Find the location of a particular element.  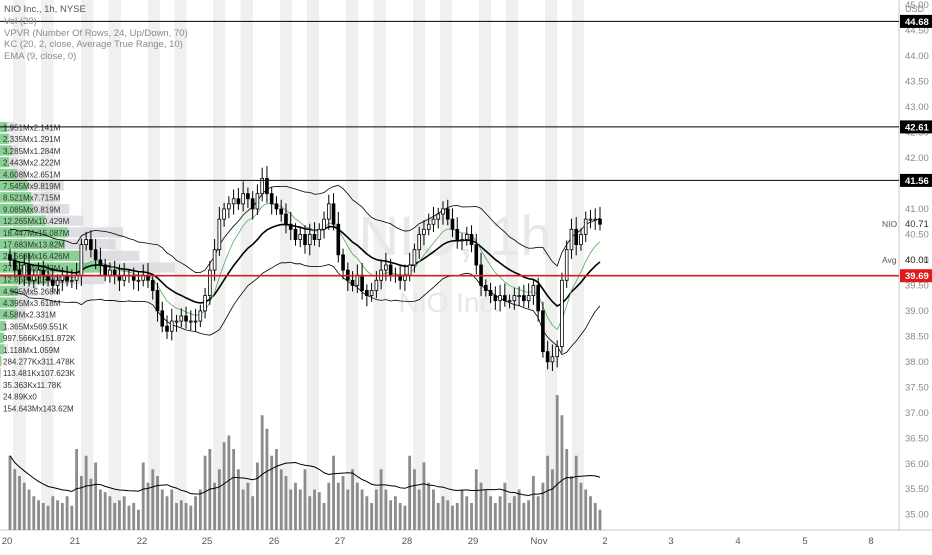

vpvr-row-label: 8.521Mx7.715M is located at coordinates (32, 198).